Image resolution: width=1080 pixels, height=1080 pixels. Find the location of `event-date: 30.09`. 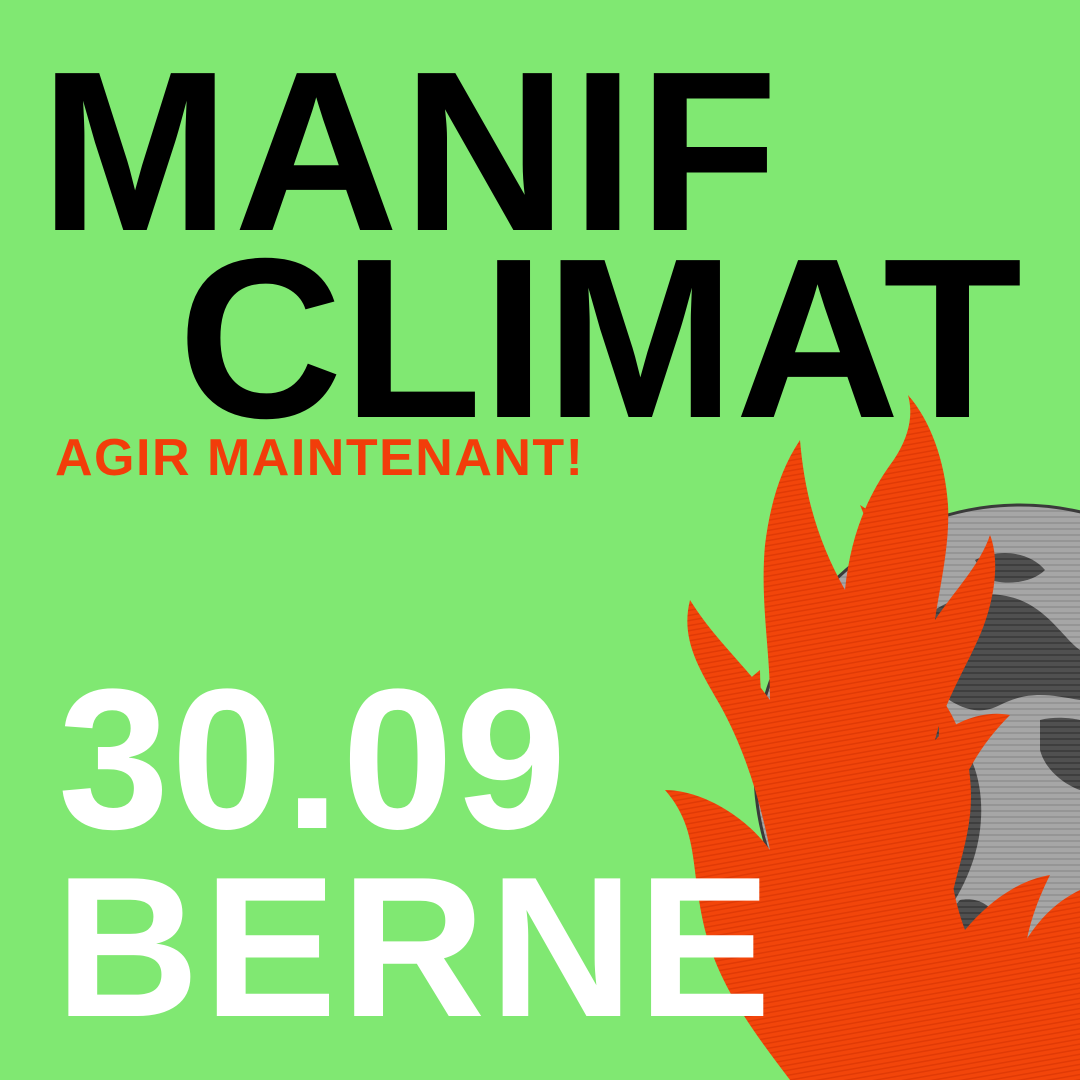

event-date: 30.09 is located at coordinates (313, 759).